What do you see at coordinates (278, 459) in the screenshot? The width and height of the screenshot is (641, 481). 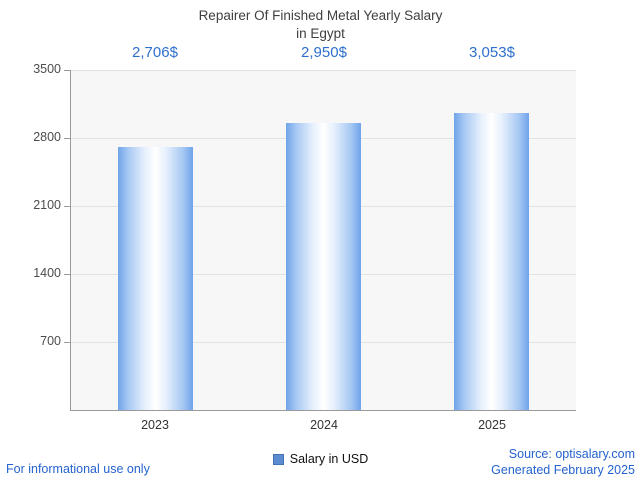 I see `legend-swatch-icon` at bounding box center [278, 459].